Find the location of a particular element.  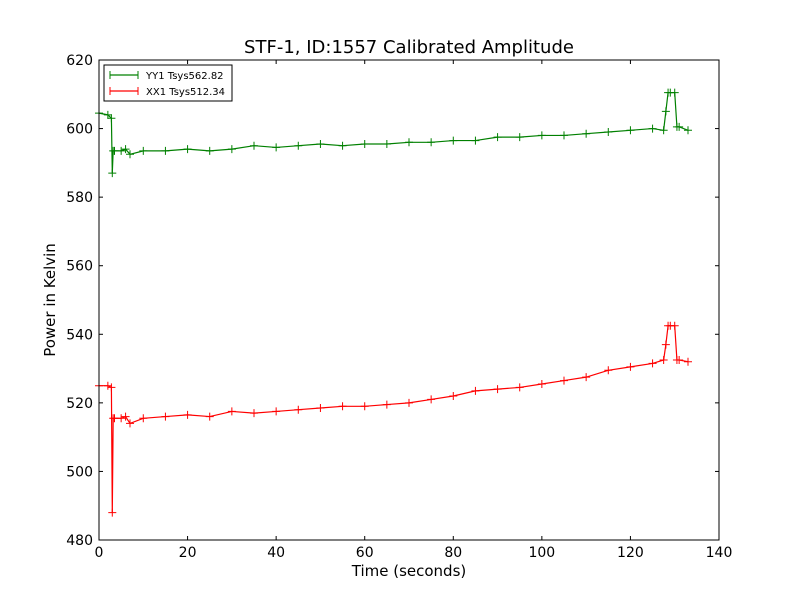

y-tick-label: 540 is located at coordinates (79, 335).